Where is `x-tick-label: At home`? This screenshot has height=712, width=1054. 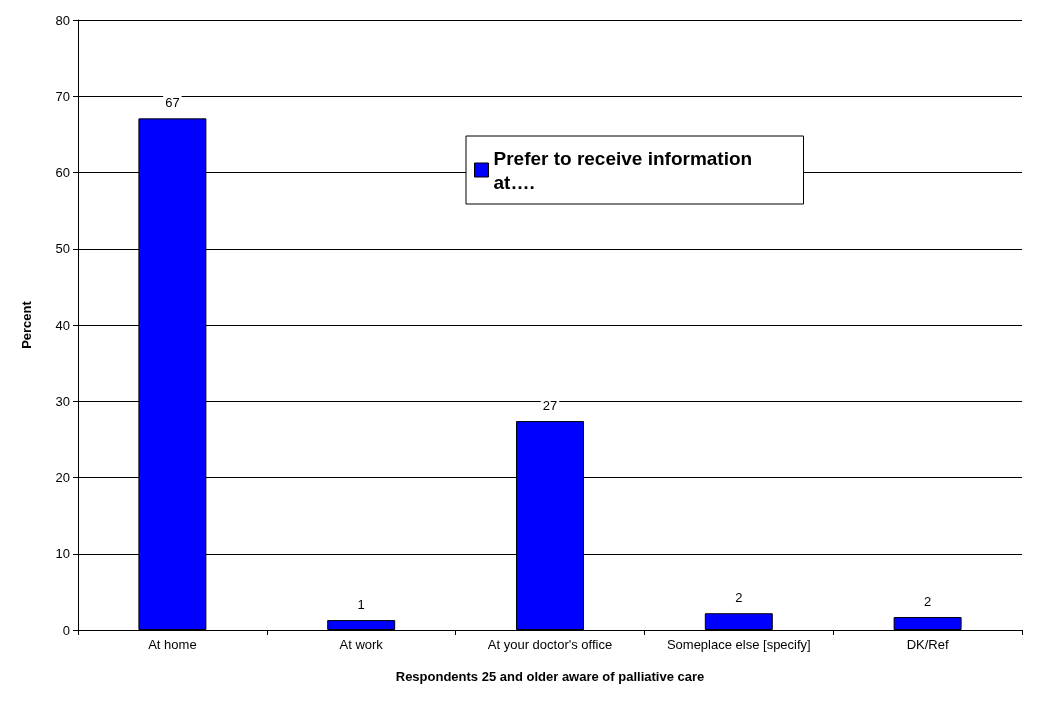 x-tick-label: At home is located at coordinates (172, 644).